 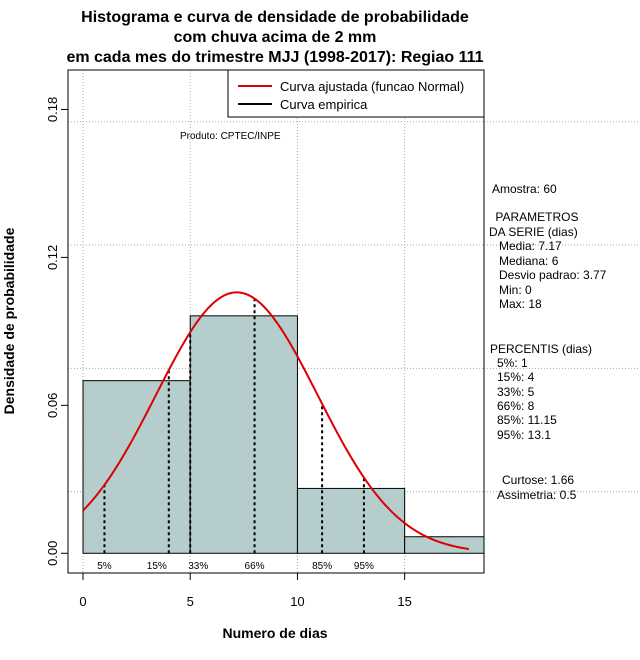 What do you see at coordinates (524, 435) in the screenshot?
I see `percentil-95: 95%: 13.1` at bounding box center [524, 435].